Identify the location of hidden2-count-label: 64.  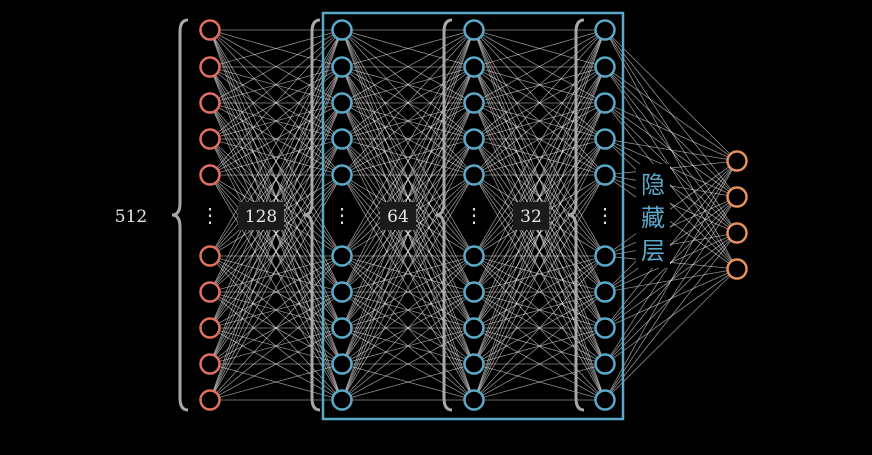
(398, 217).